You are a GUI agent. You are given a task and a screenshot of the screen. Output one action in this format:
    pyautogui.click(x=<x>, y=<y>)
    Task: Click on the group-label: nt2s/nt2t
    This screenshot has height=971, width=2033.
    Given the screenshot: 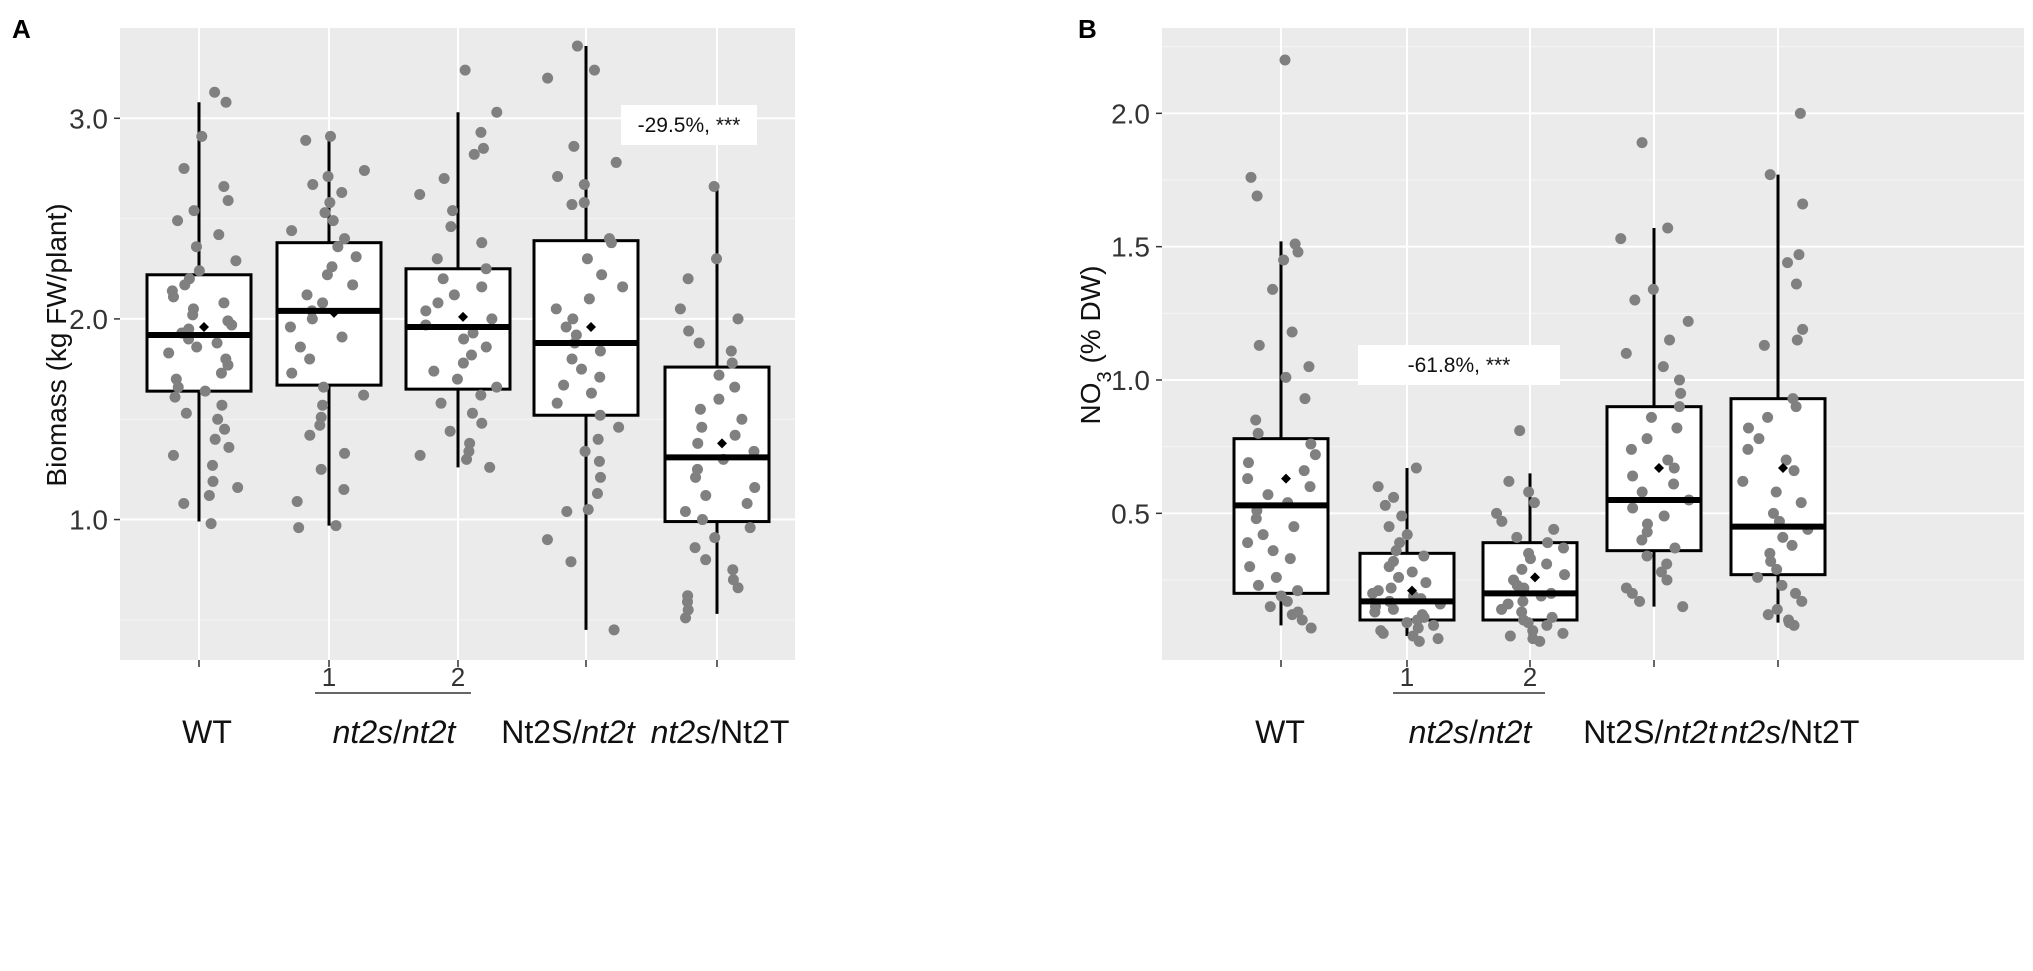 What is the action you would take?
    pyautogui.click(x=395, y=732)
    